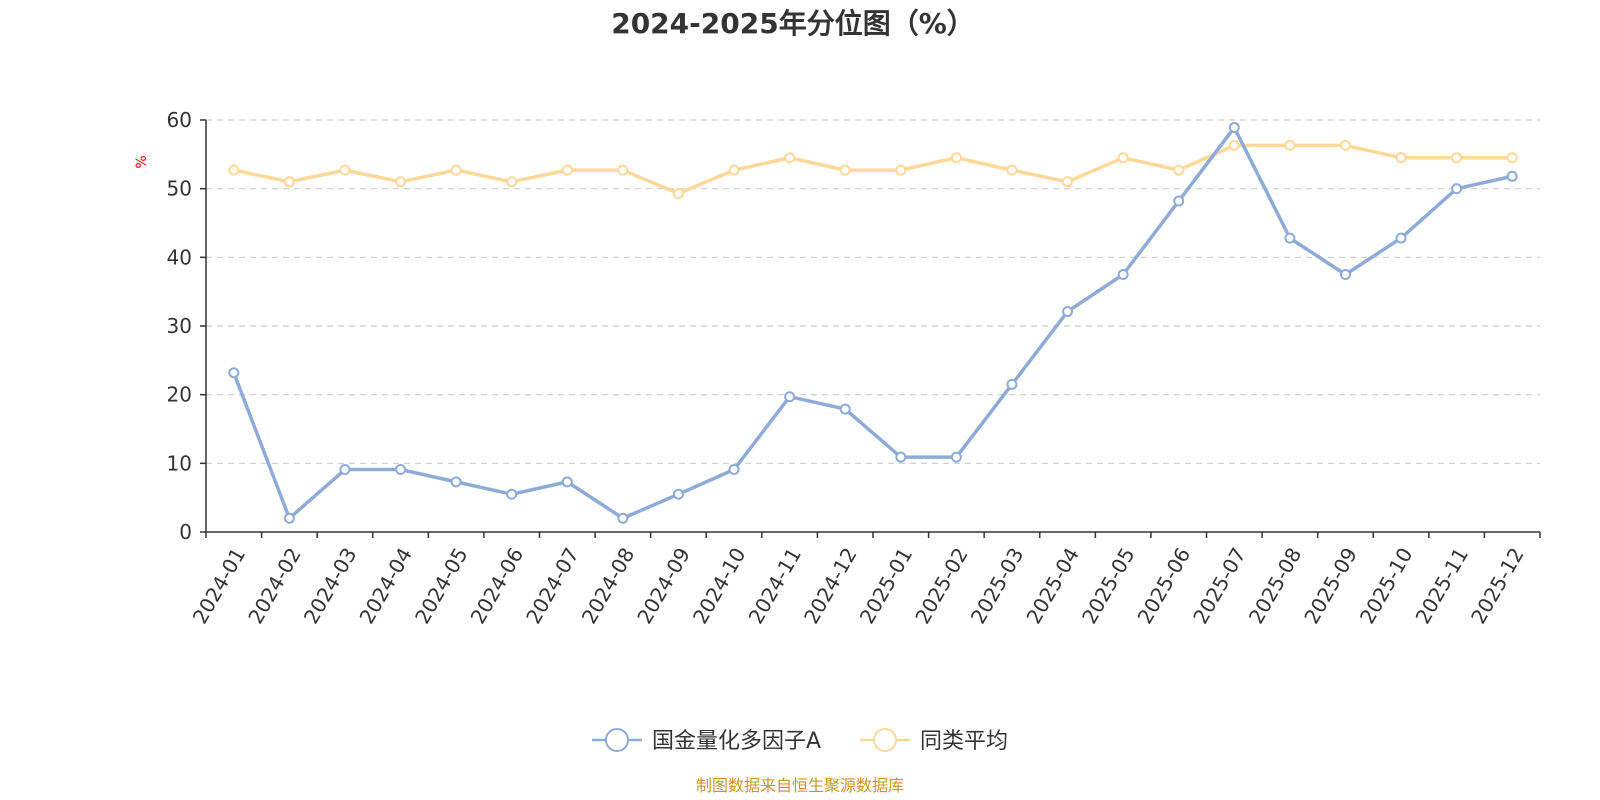 The height and width of the screenshot is (800, 1600). Describe the element at coordinates (941, 586) in the screenshot. I see `x-tick-label: 2025-02` at that location.